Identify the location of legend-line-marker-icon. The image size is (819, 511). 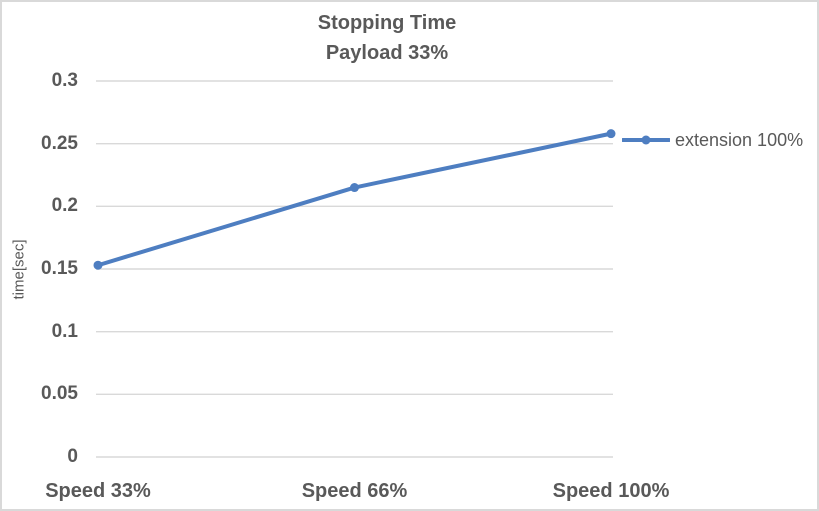
(646, 140).